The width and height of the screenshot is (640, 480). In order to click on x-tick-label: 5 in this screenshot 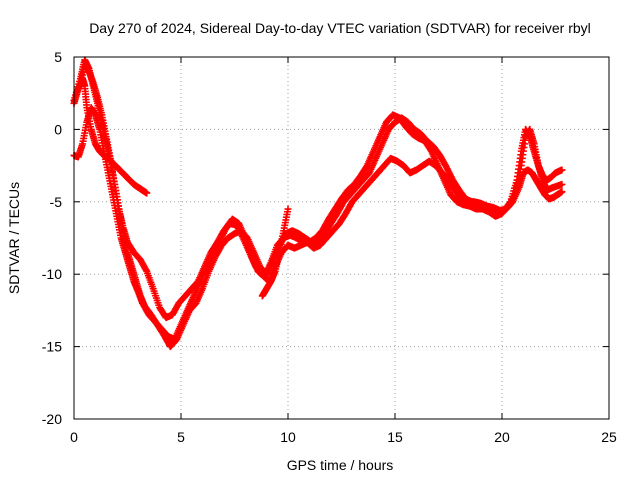, I will do `click(181, 437)`.